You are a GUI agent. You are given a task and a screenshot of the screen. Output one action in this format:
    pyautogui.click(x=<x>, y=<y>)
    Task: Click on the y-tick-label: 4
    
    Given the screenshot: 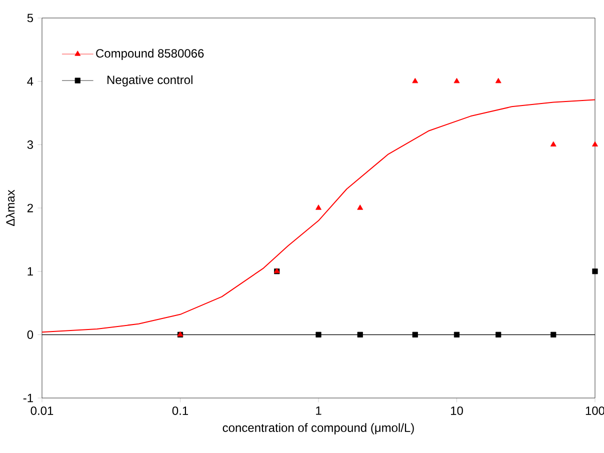 What is the action you would take?
    pyautogui.click(x=30, y=81)
    